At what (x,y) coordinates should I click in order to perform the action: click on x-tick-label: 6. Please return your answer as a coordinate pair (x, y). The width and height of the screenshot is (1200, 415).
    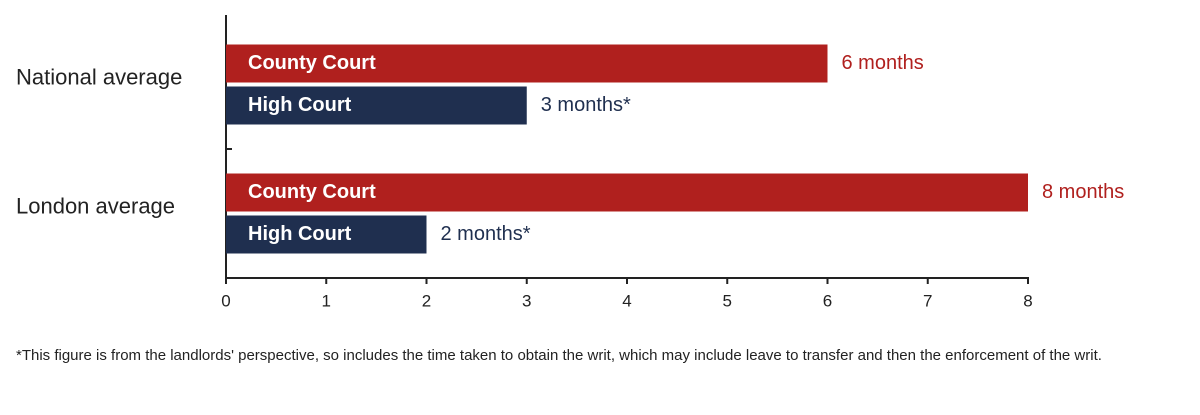
    Looking at the image, I should click on (827, 300).